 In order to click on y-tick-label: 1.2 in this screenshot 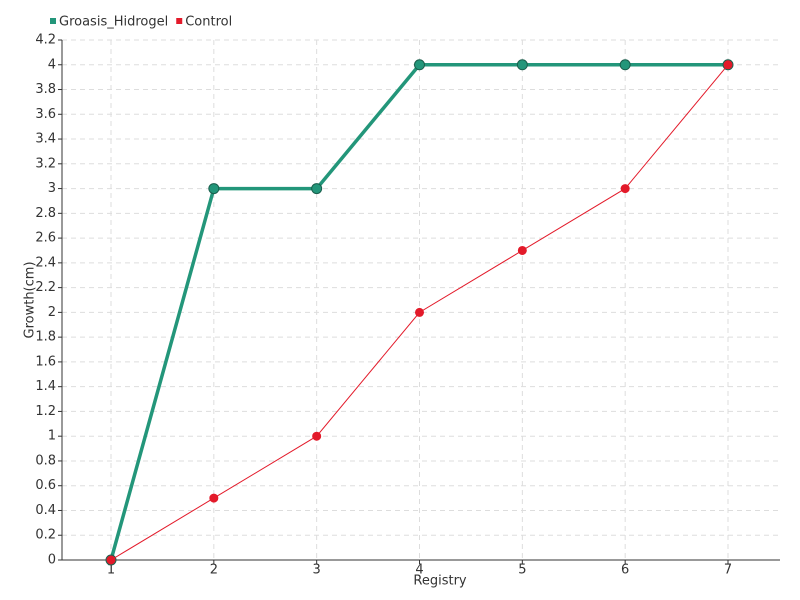, I will do `click(45, 411)`.